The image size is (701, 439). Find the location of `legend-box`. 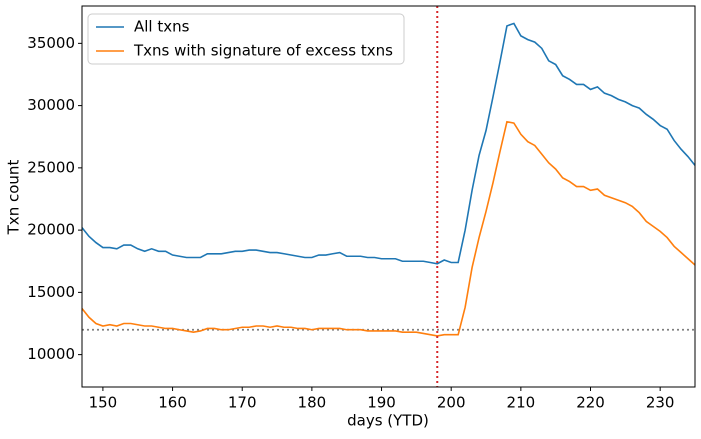

legend-box is located at coordinates (246, 39).